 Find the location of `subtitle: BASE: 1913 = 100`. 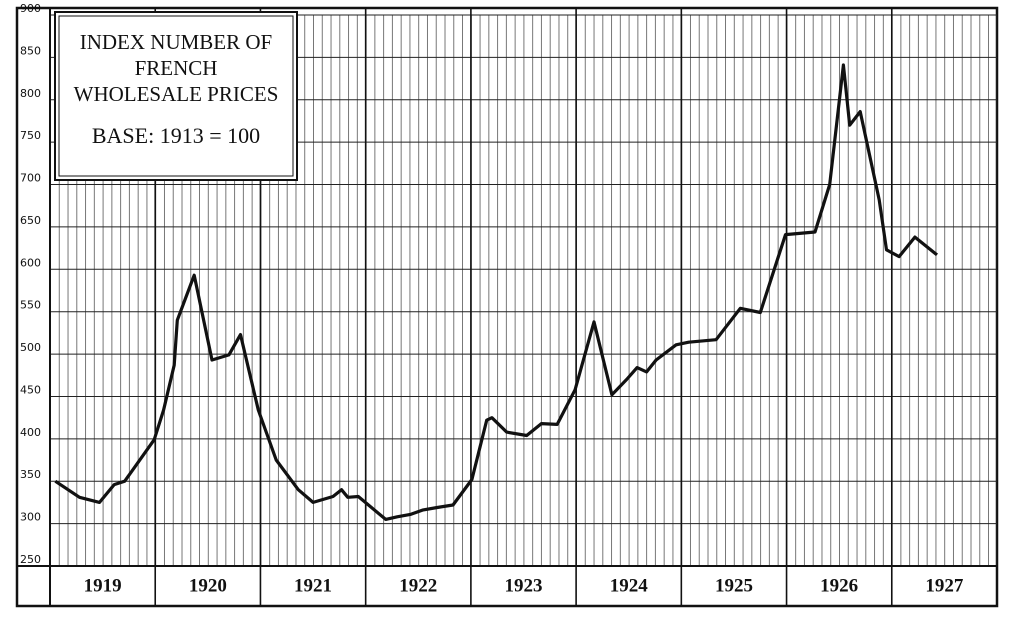

subtitle: BASE: 1913 = 100 is located at coordinates (176, 135).